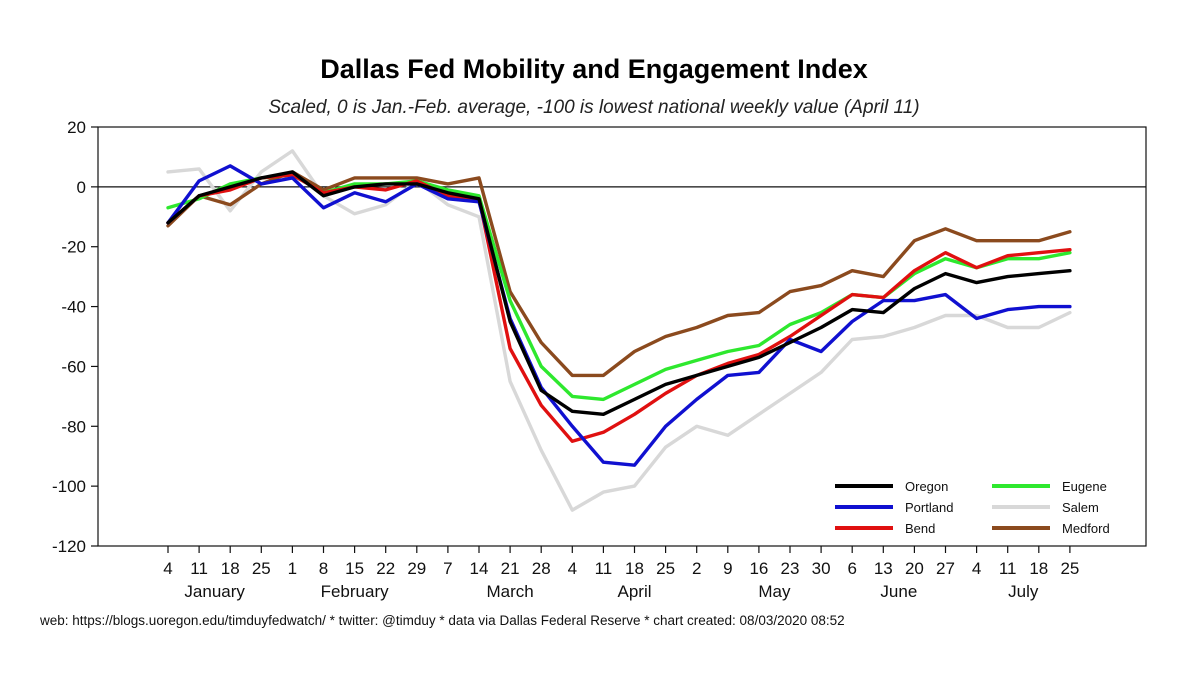  What do you see at coordinates (355, 591) in the screenshot?
I see `month-label: February` at bounding box center [355, 591].